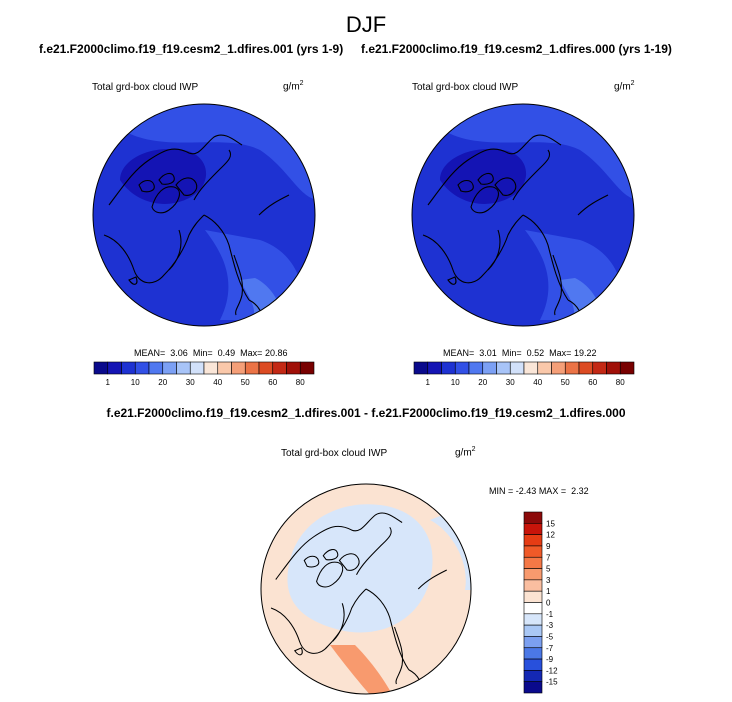 Image resolution: width=732 pixels, height=702 pixels. What do you see at coordinates (162, 382) in the screenshot?
I see `panel-1-colorbar-tick-label: 20` at bounding box center [162, 382].